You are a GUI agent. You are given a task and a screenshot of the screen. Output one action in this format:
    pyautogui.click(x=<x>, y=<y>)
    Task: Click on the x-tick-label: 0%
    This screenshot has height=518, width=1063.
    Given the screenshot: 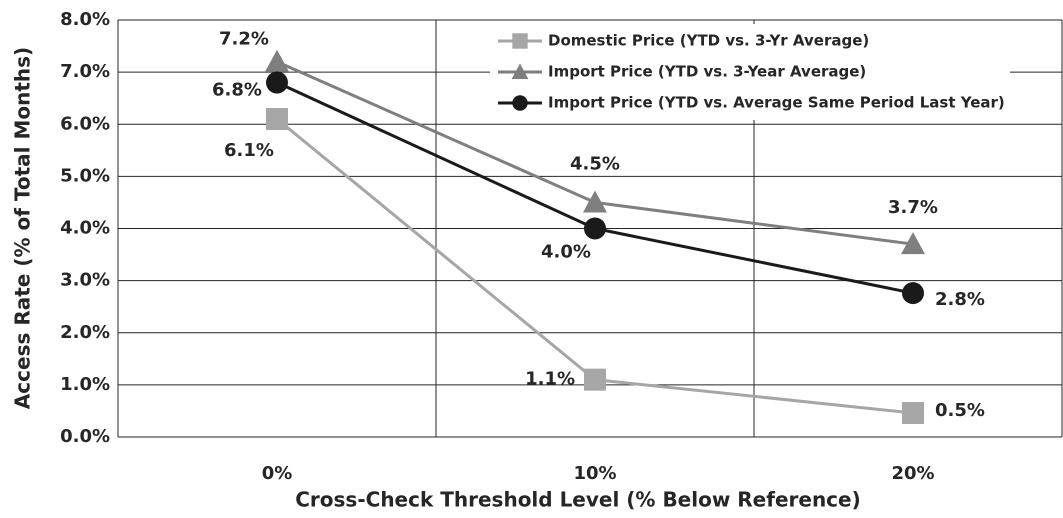 What is the action you would take?
    pyautogui.click(x=277, y=473)
    